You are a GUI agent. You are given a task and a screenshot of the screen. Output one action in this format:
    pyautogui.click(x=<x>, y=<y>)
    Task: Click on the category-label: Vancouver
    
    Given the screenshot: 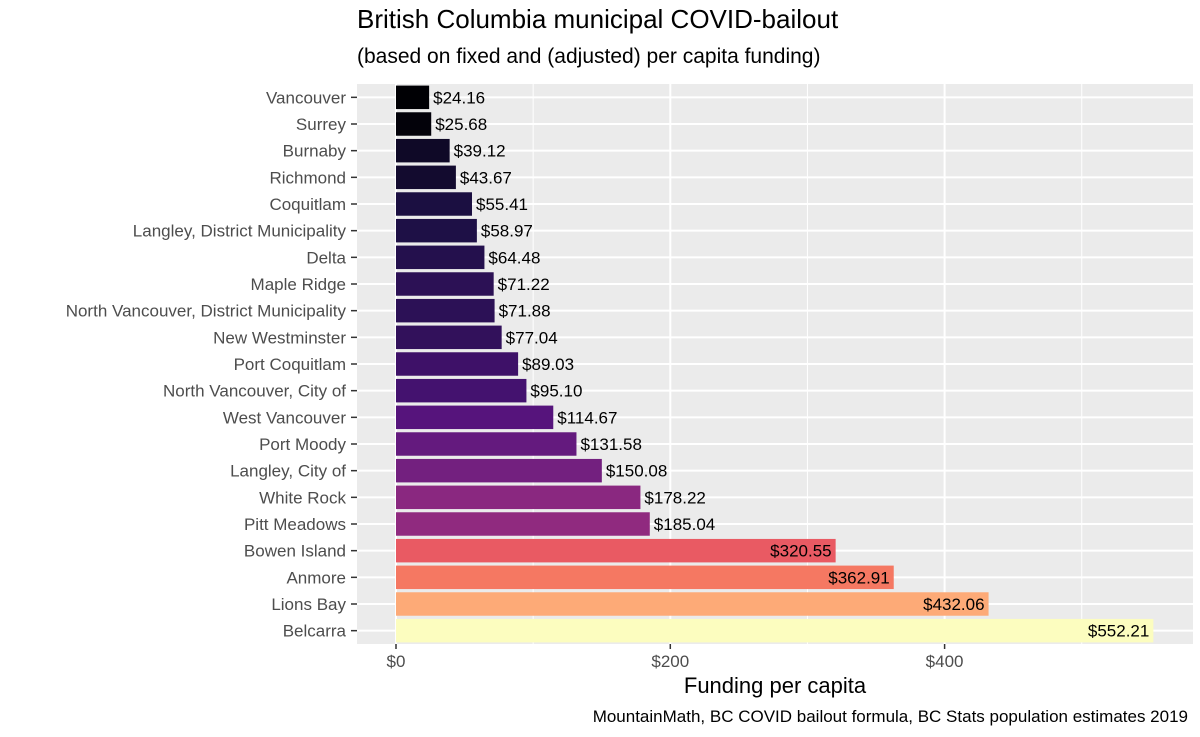 What is the action you would take?
    pyautogui.click(x=306, y=97)
    